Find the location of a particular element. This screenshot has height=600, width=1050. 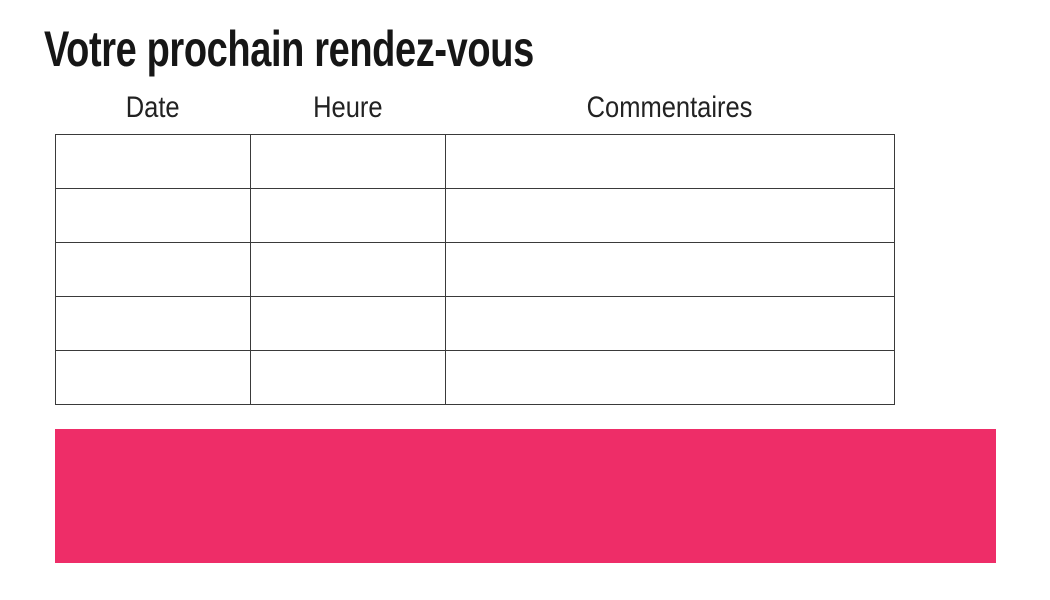

column-header-date: Date is located at coordinates (152, 108).